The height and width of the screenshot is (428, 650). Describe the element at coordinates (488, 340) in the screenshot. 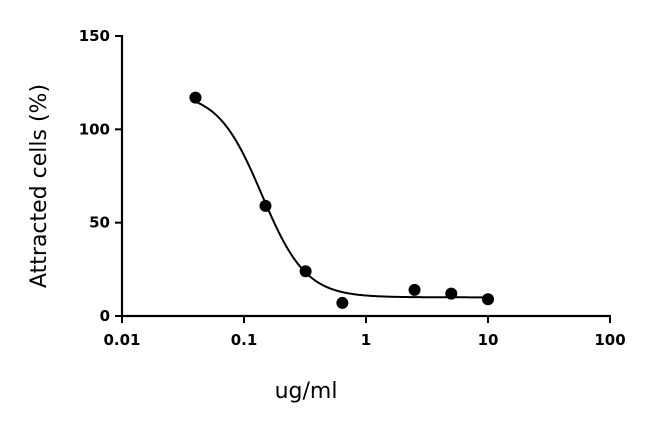

I see `x-tick-label: 10` at that location.